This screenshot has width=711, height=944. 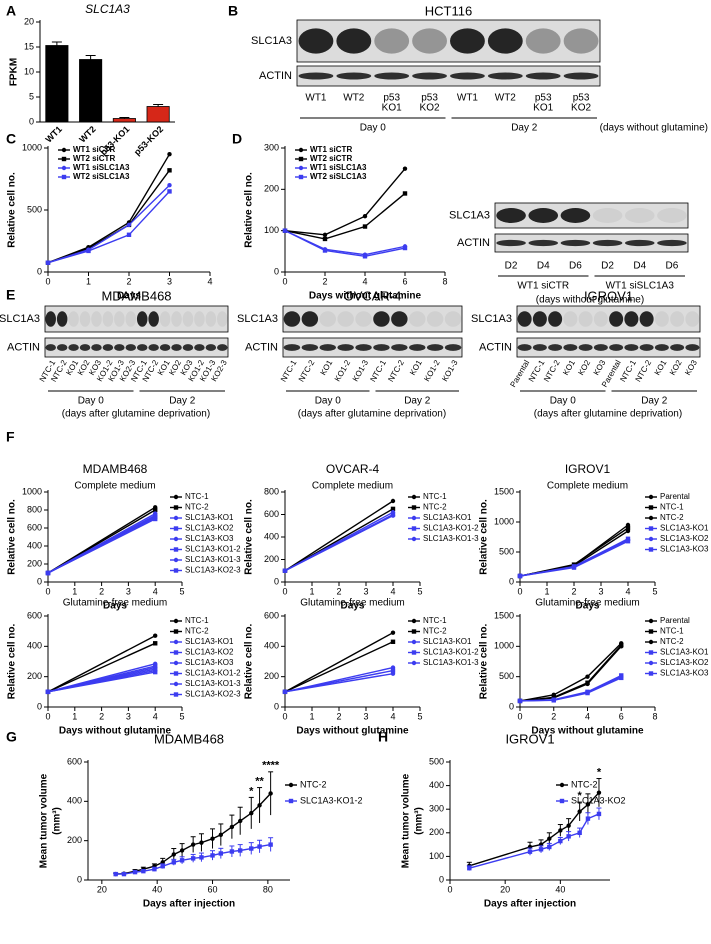 I want to click on x-tick-label: 40, so click(x=157, y=889).